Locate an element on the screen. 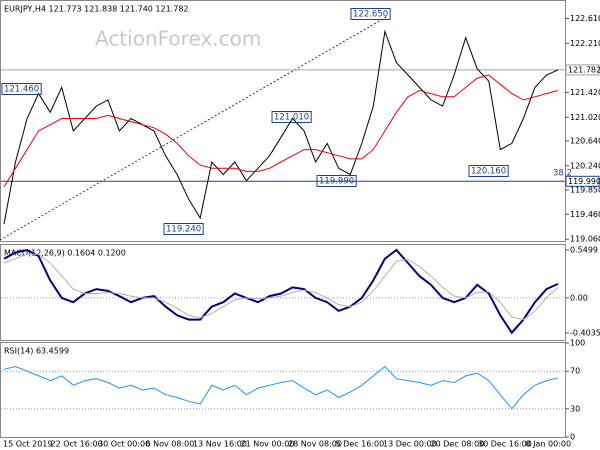 The width and height of the screenshot is (600, 450). x-tick-label: 5 Dec 16:00 is located at coordinates (360, 444).